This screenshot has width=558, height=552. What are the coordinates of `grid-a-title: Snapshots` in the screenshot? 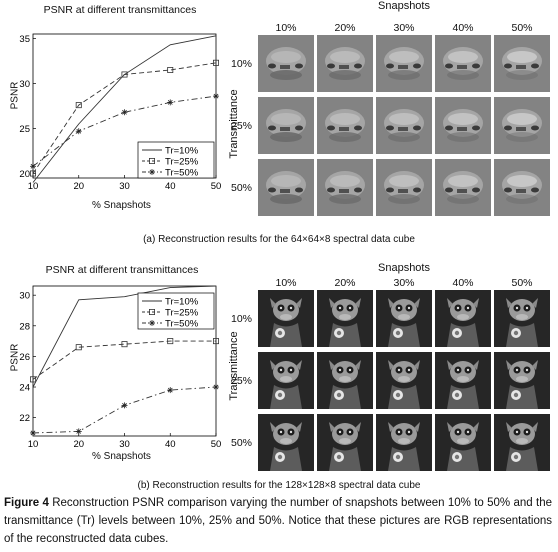 It's located at (404, 6).